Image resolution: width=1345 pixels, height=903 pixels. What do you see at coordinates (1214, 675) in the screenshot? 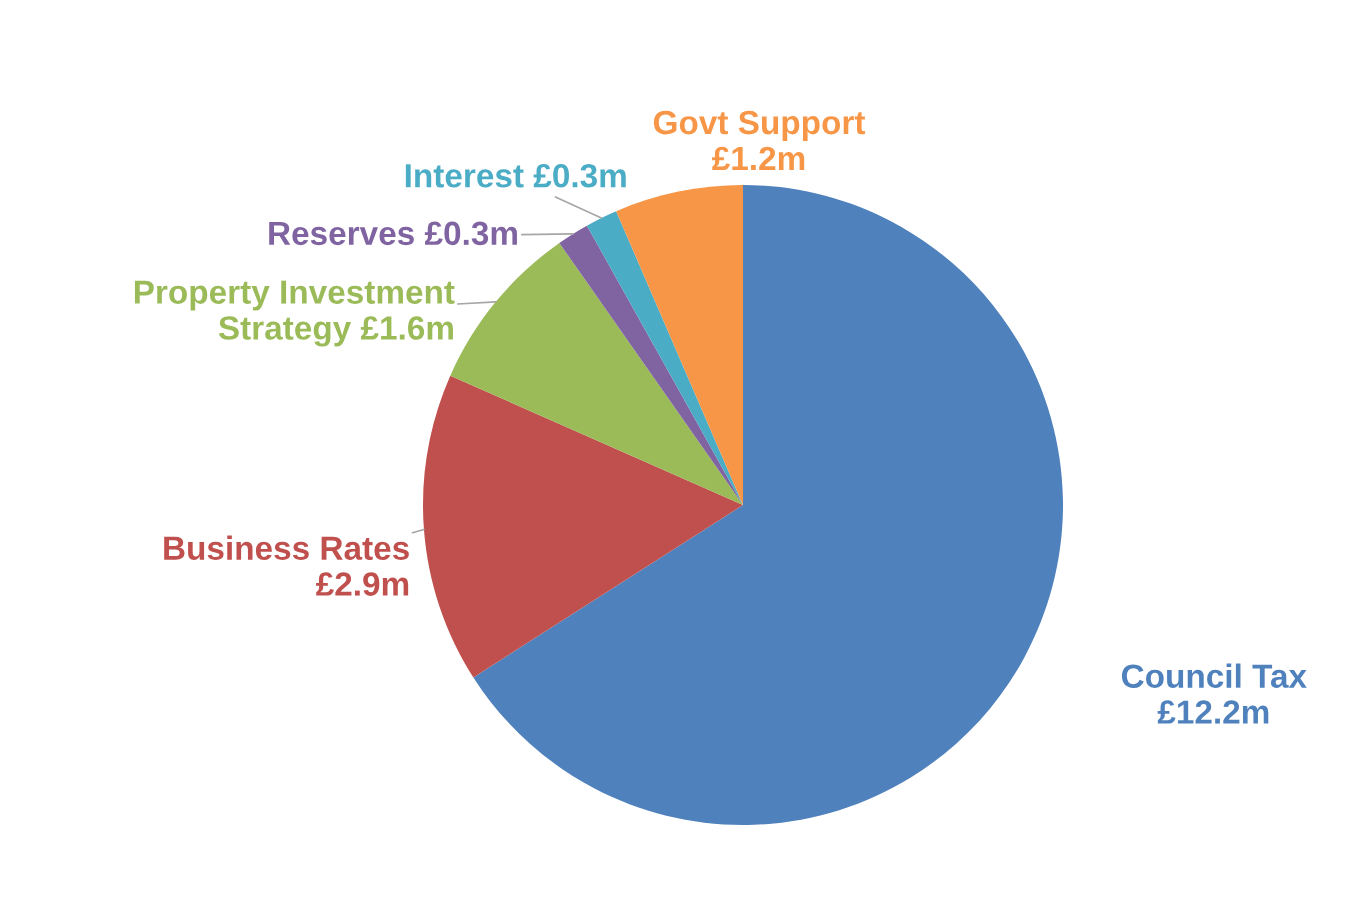
I see `slice-label: Council Tax` at bounding box center [1214, 675].